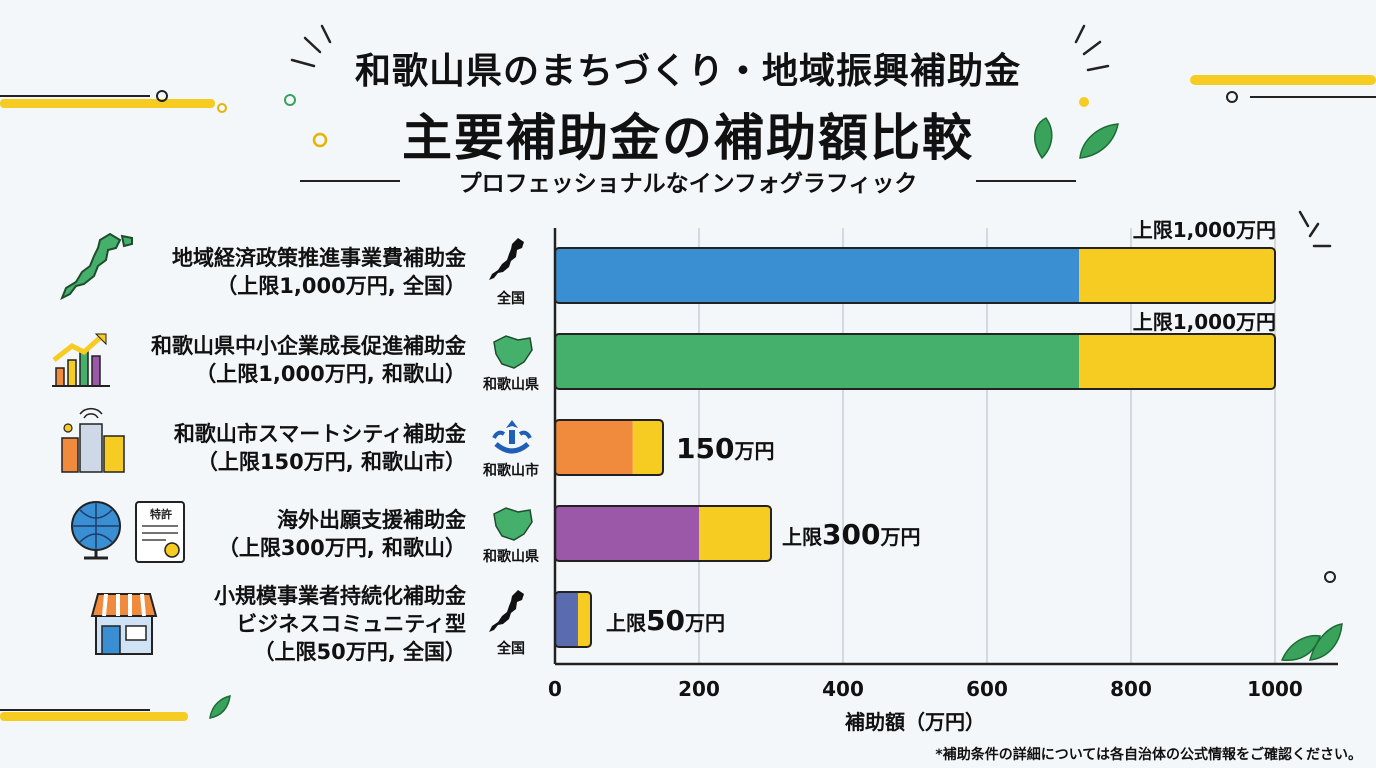 The image size is (1376, 768). What do you see at coordinates (319, 272) in the screenshot?
I see `row-label: 地域経済政策推進事業費補助金 （上限1,000万円, 全国）` at bounding box center [319, 272].